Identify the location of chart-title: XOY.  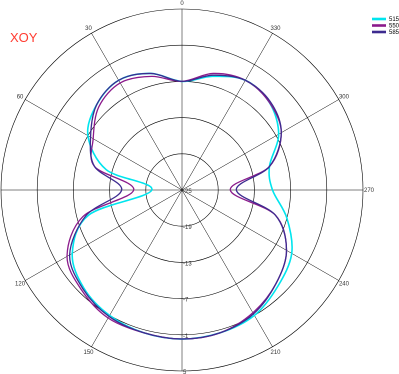
(24, 37).